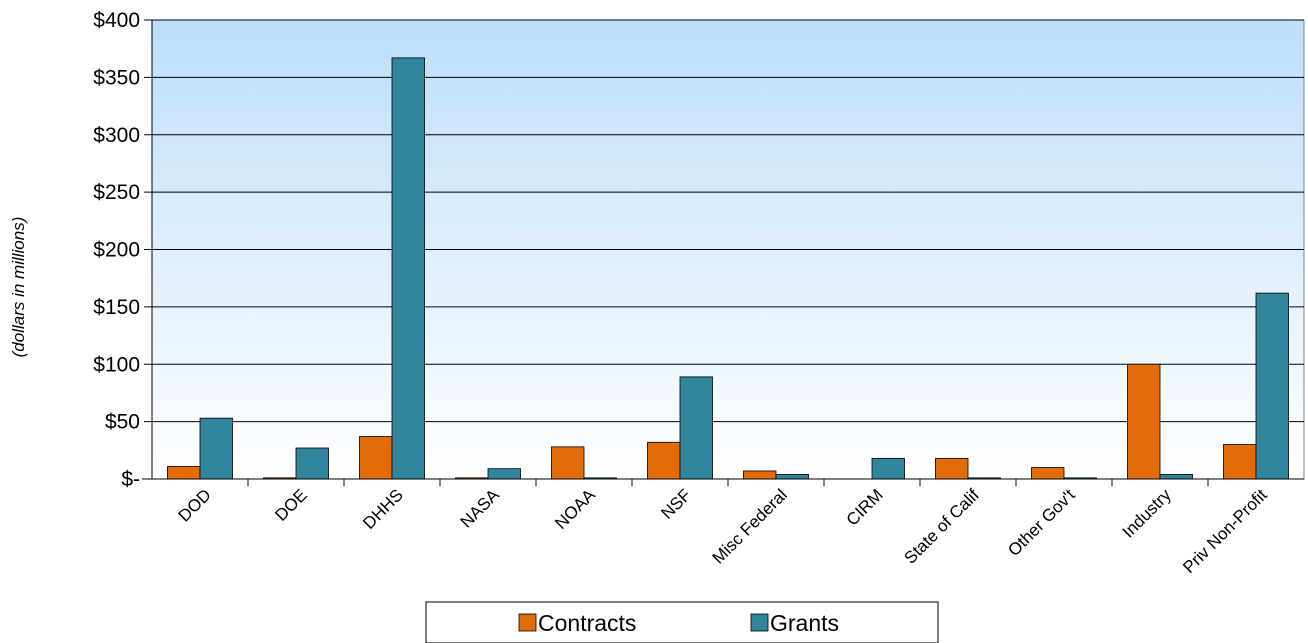 The image size is (1308, 643). What do you see at coordinates (568, 463) in the screenshot?
I see `bar-contracts-noaa` at bounding box center [568, 463].